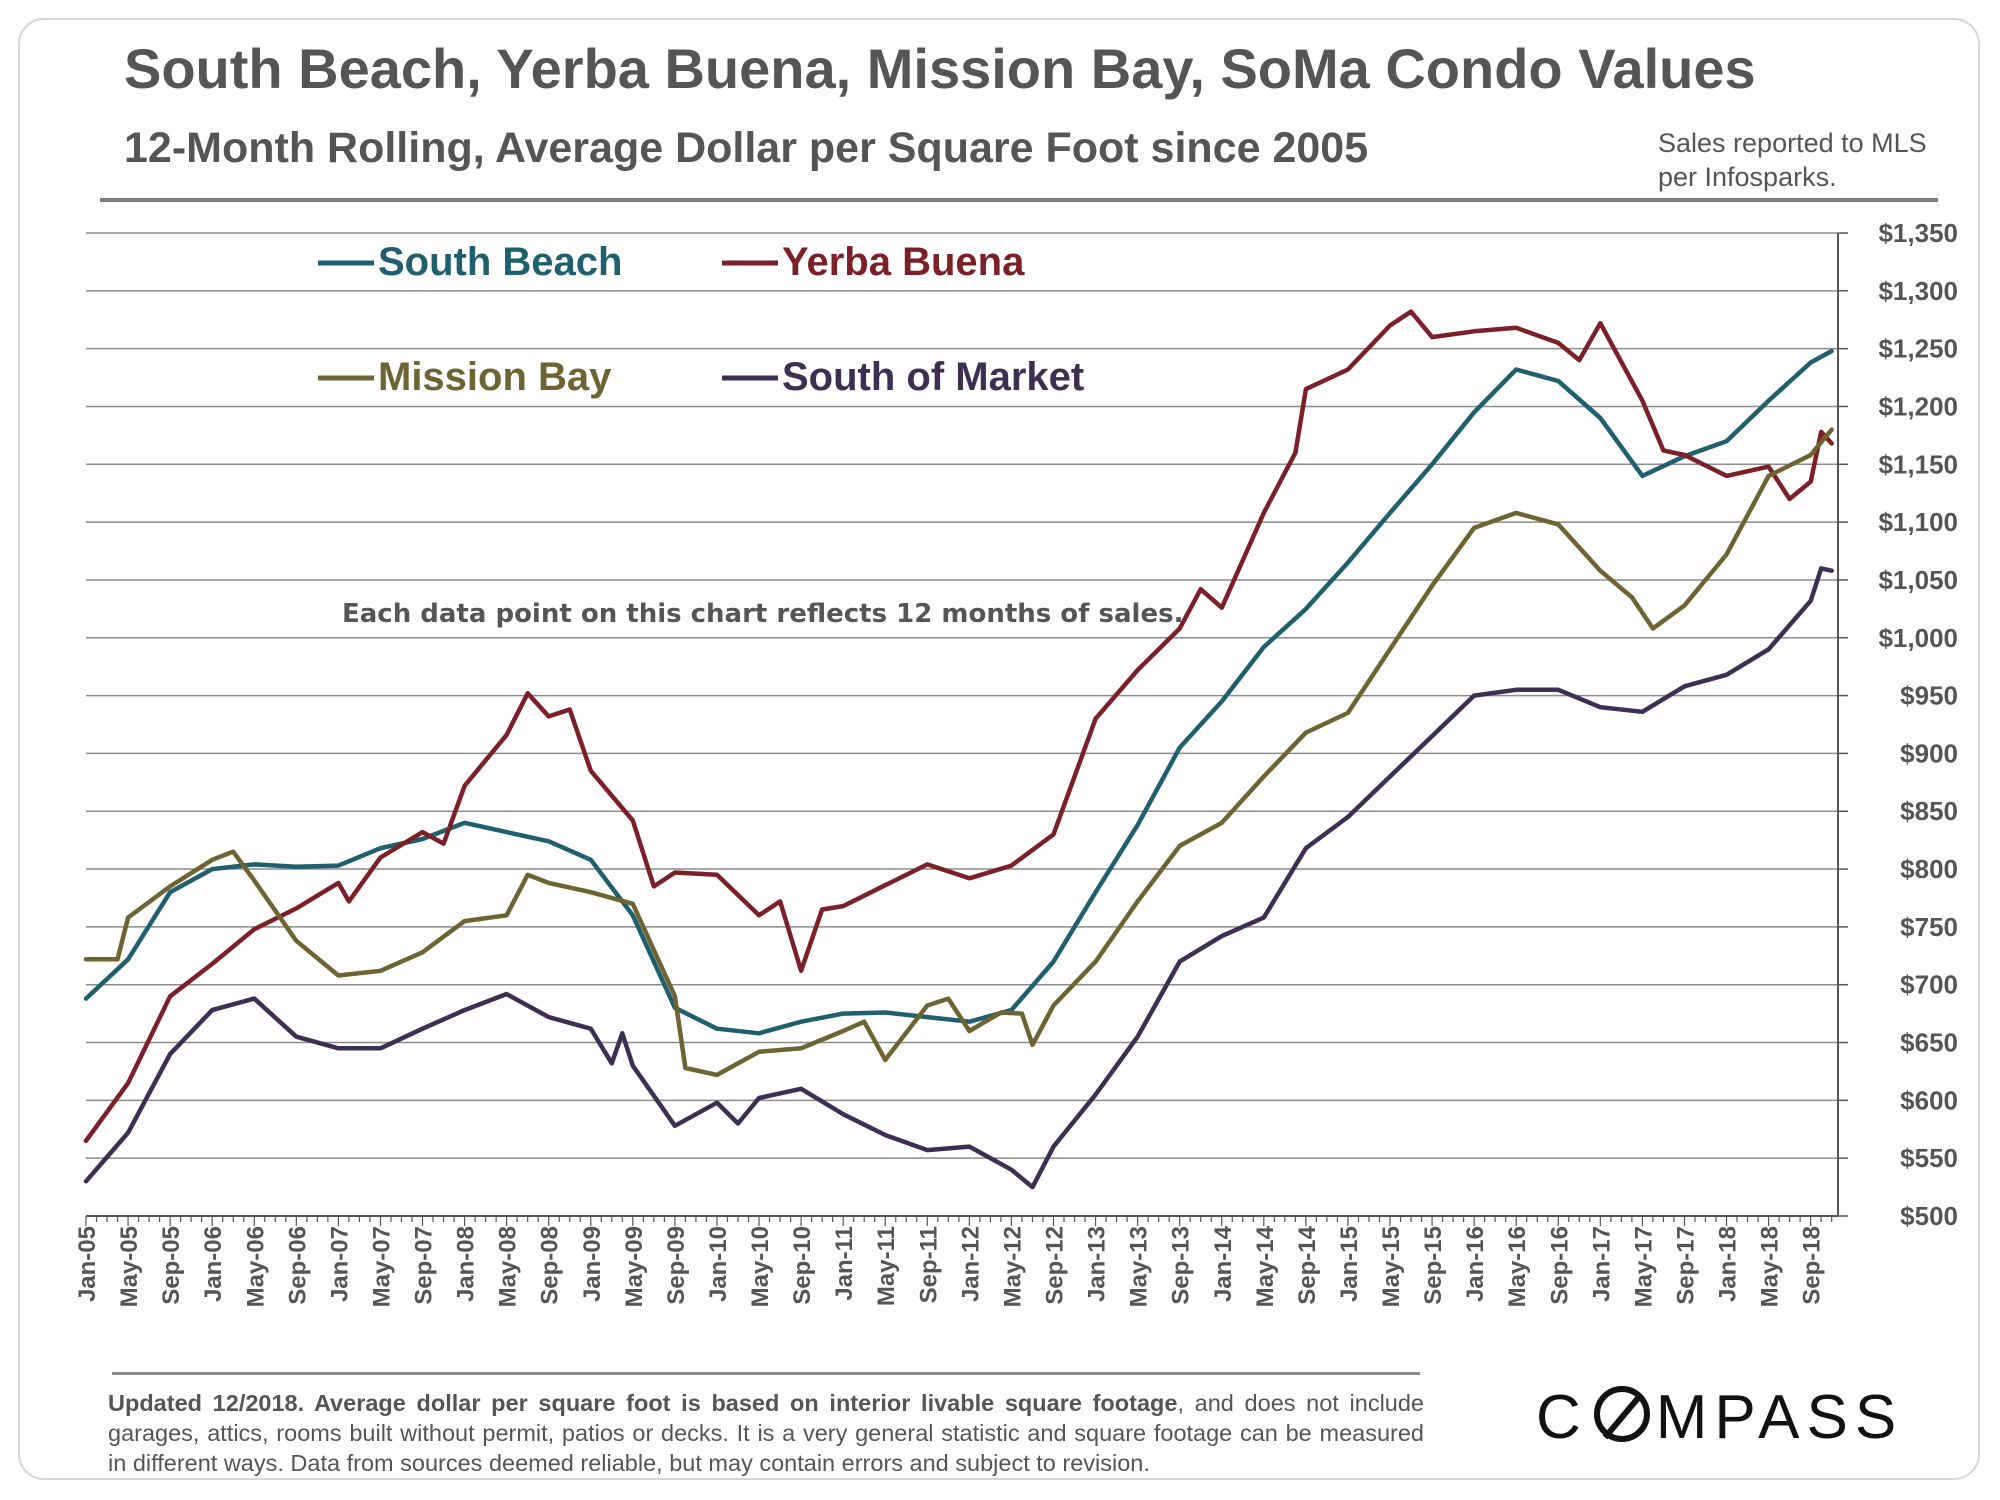  I want to click on y-tick-label: $1,100, so click(1918, 522).